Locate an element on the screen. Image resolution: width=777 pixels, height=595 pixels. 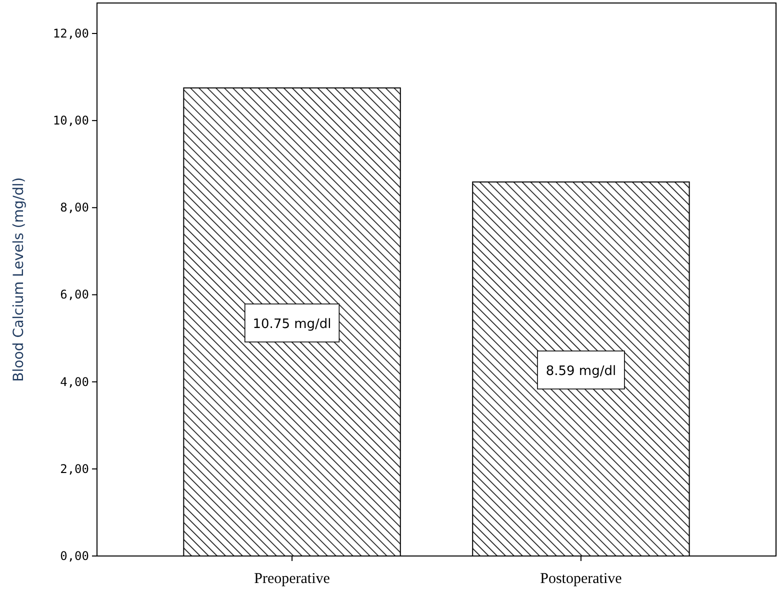
data-label: 8.59 mg/dl is located at coordinates (581, 371).